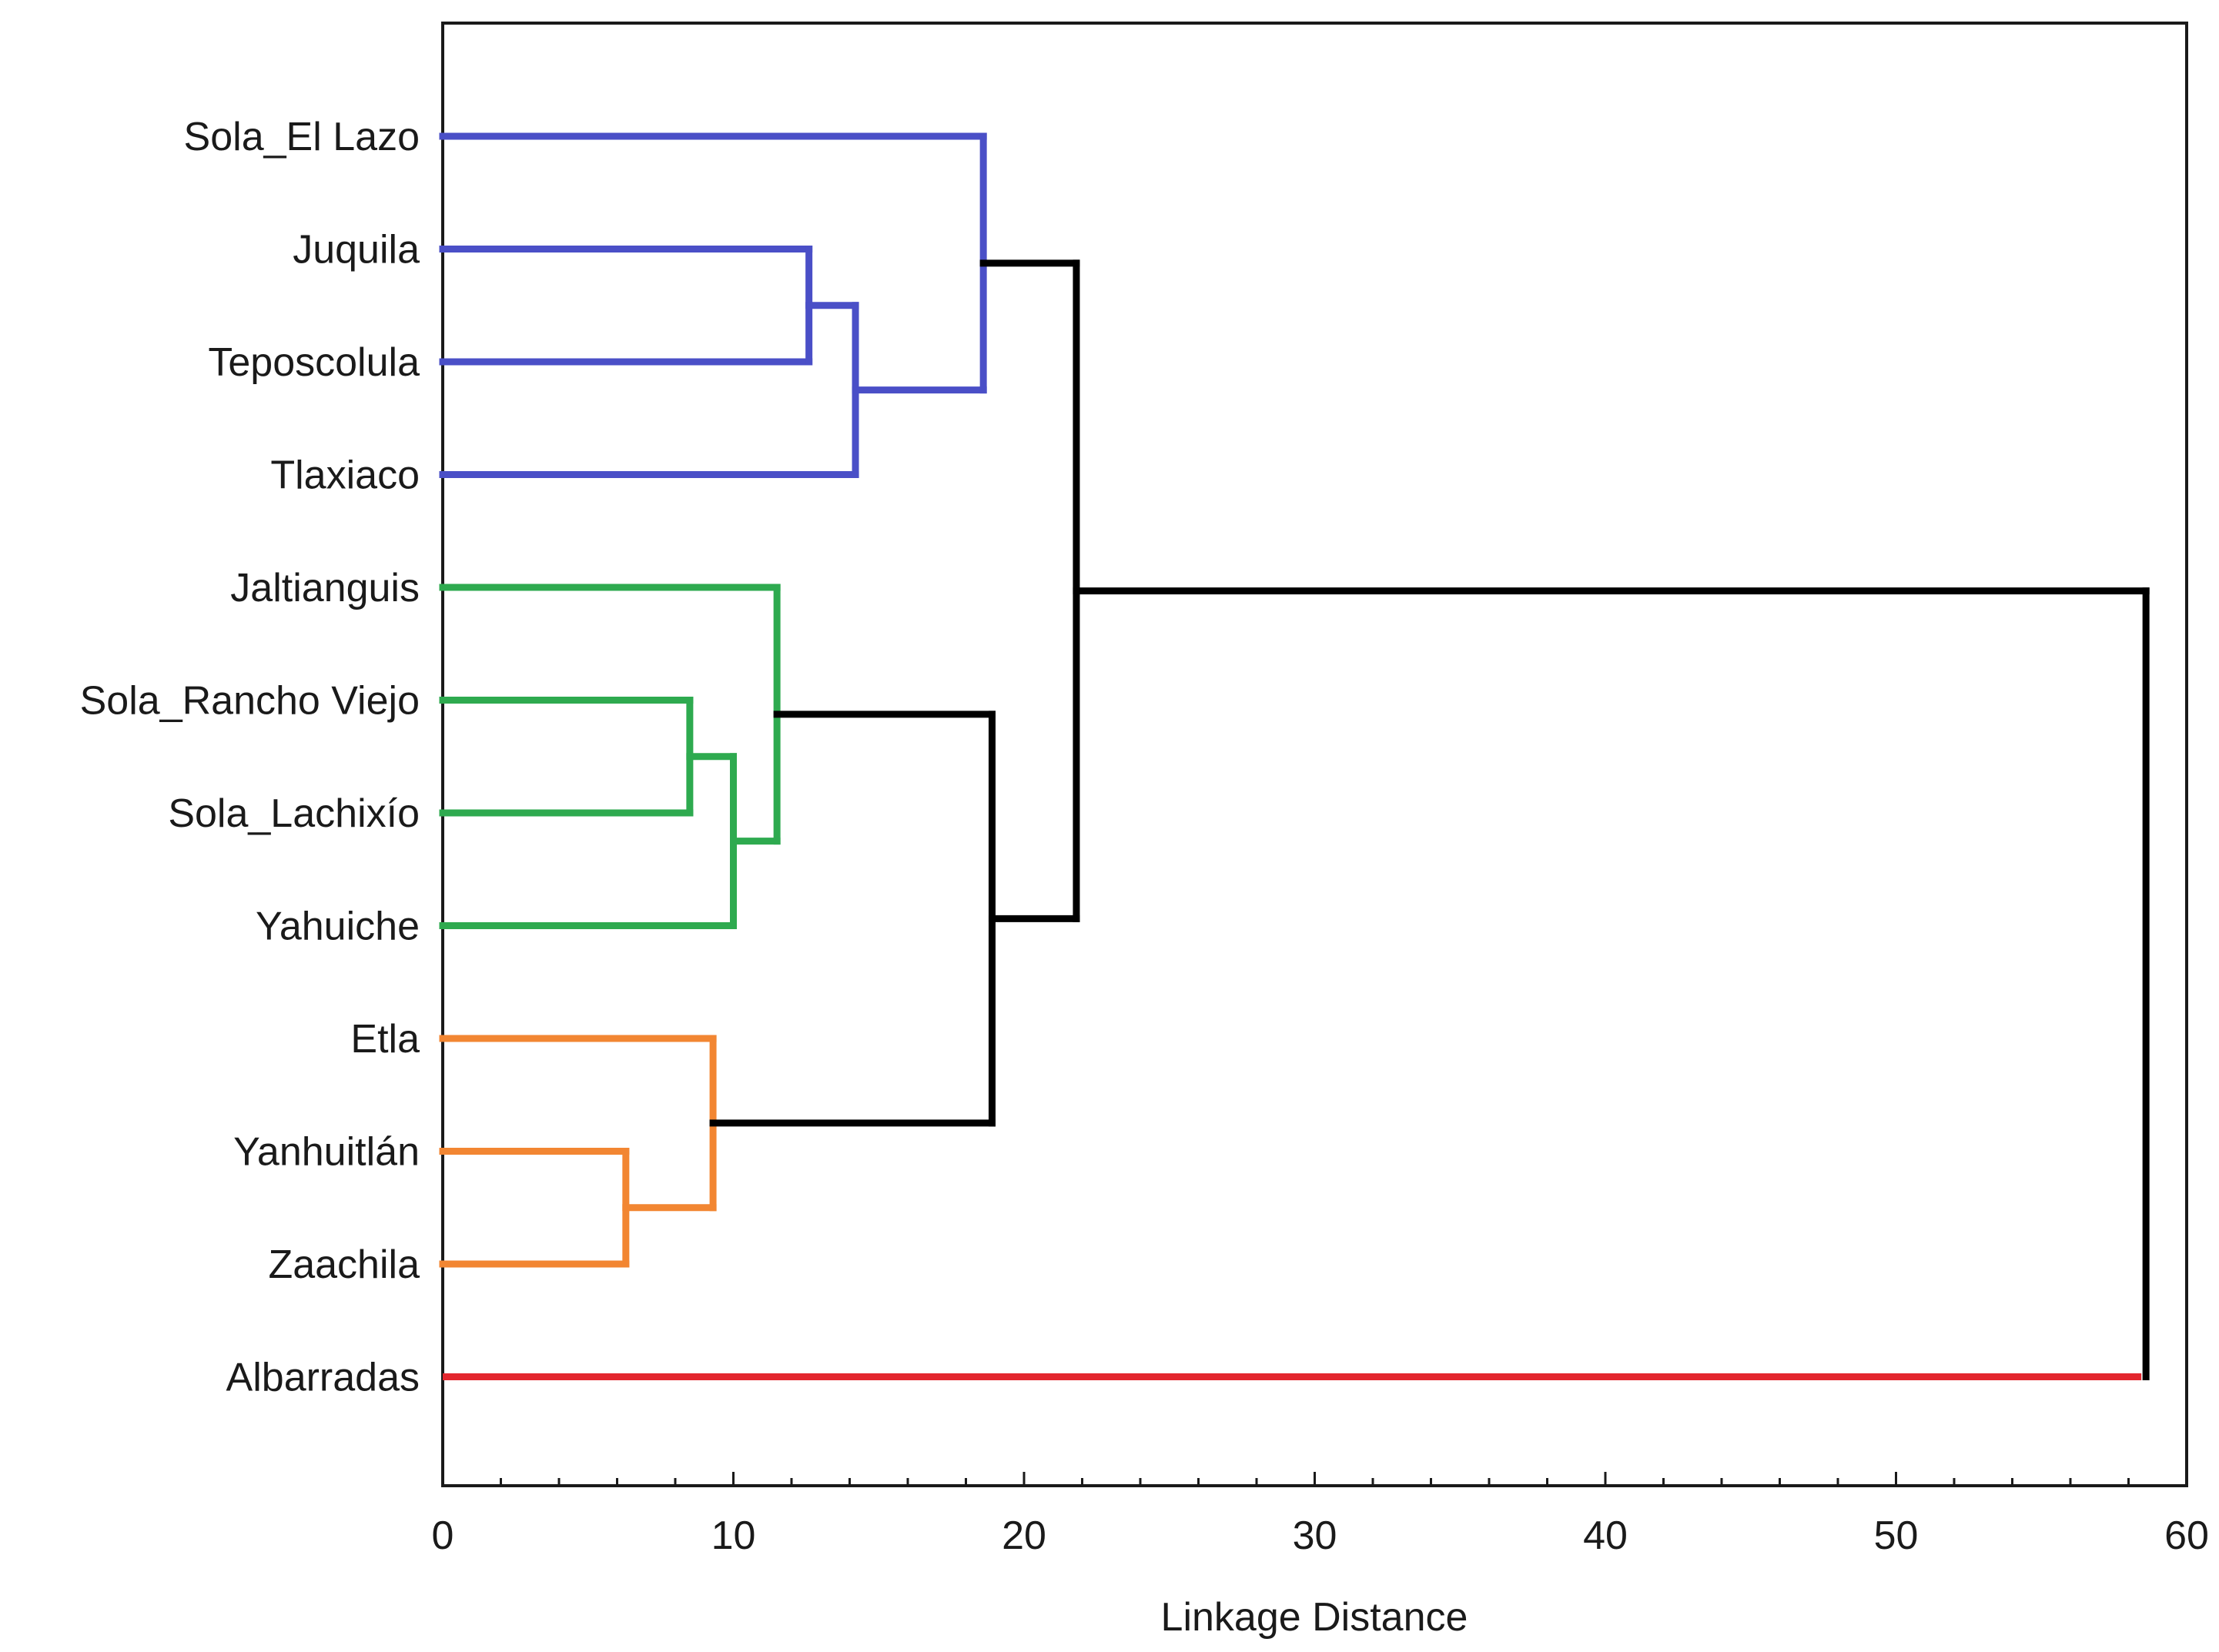 This screenshot has width=2219, height=1652. Describe the element at coordinates (443, 1535) in the screenshot. I see `x-tick-label: 0` at that location.